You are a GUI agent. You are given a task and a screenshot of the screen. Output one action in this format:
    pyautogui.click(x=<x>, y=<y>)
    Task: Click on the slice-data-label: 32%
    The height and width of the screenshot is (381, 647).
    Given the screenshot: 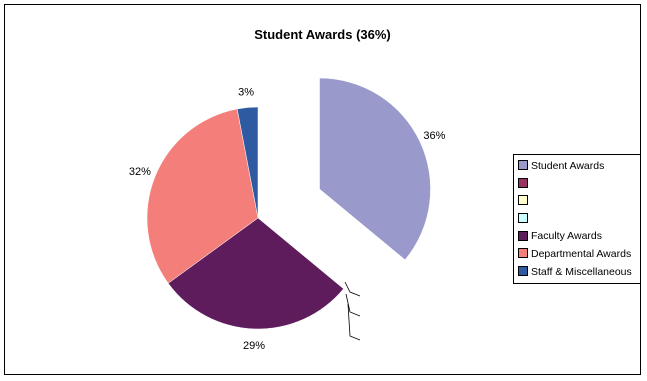 What is the action you would take?
    pyautogui.click(x=140, y=172)
    